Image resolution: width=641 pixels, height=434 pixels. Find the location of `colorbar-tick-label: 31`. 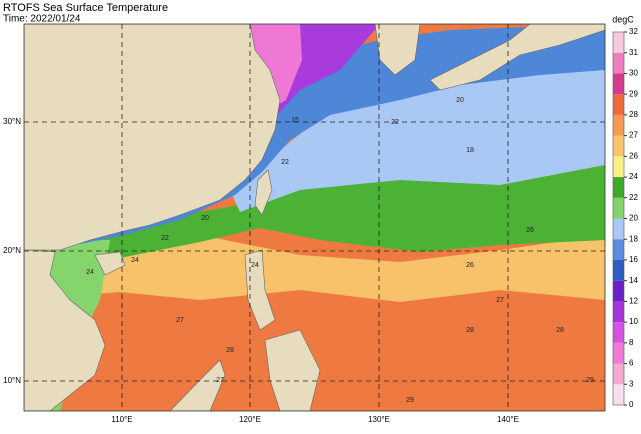

colorbar-tick-label: 31 is located at coordinates (633, 52).